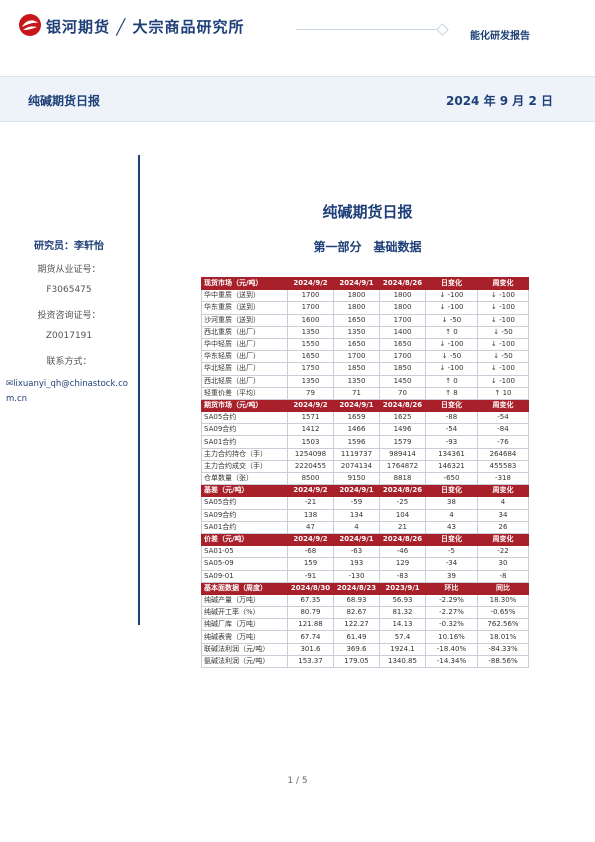  Describe the element at coordinates (310, 625) in the screenshot. I see `table-cell: 121.88` at that location.